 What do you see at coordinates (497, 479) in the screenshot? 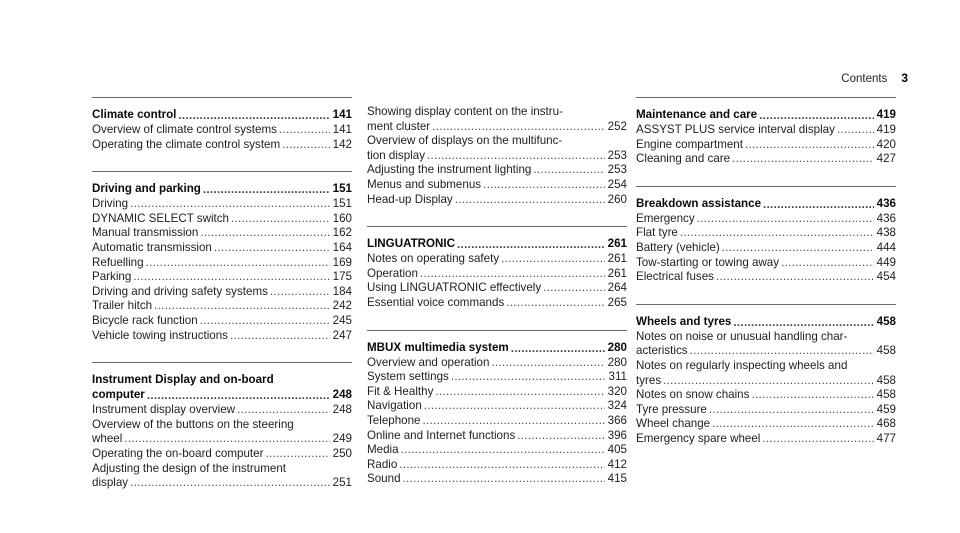
I see `toc-entry: Sound 415` at bounding box center [497, 479].